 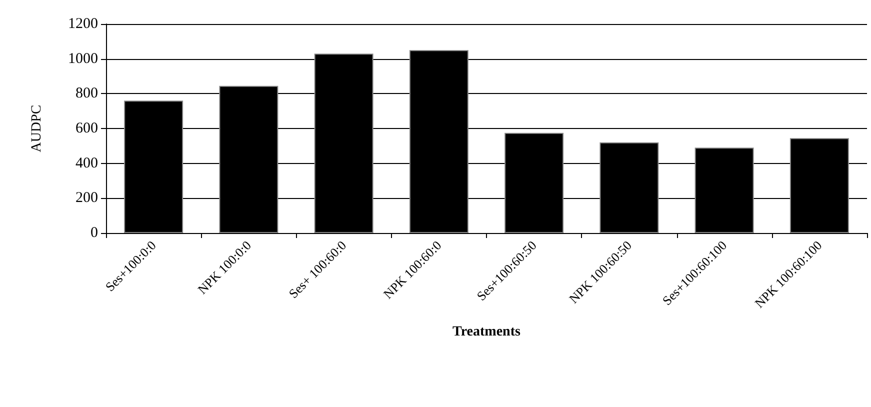 What do you see at coordinates (87, 94) in the screenshot?
I see `y-tick-label: 800` at bounding box center [87, 94].